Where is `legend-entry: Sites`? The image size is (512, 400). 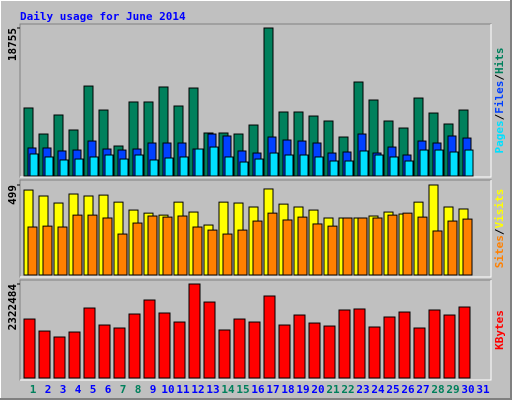 legend-entry: Sites is located at coordinates (499, 251).